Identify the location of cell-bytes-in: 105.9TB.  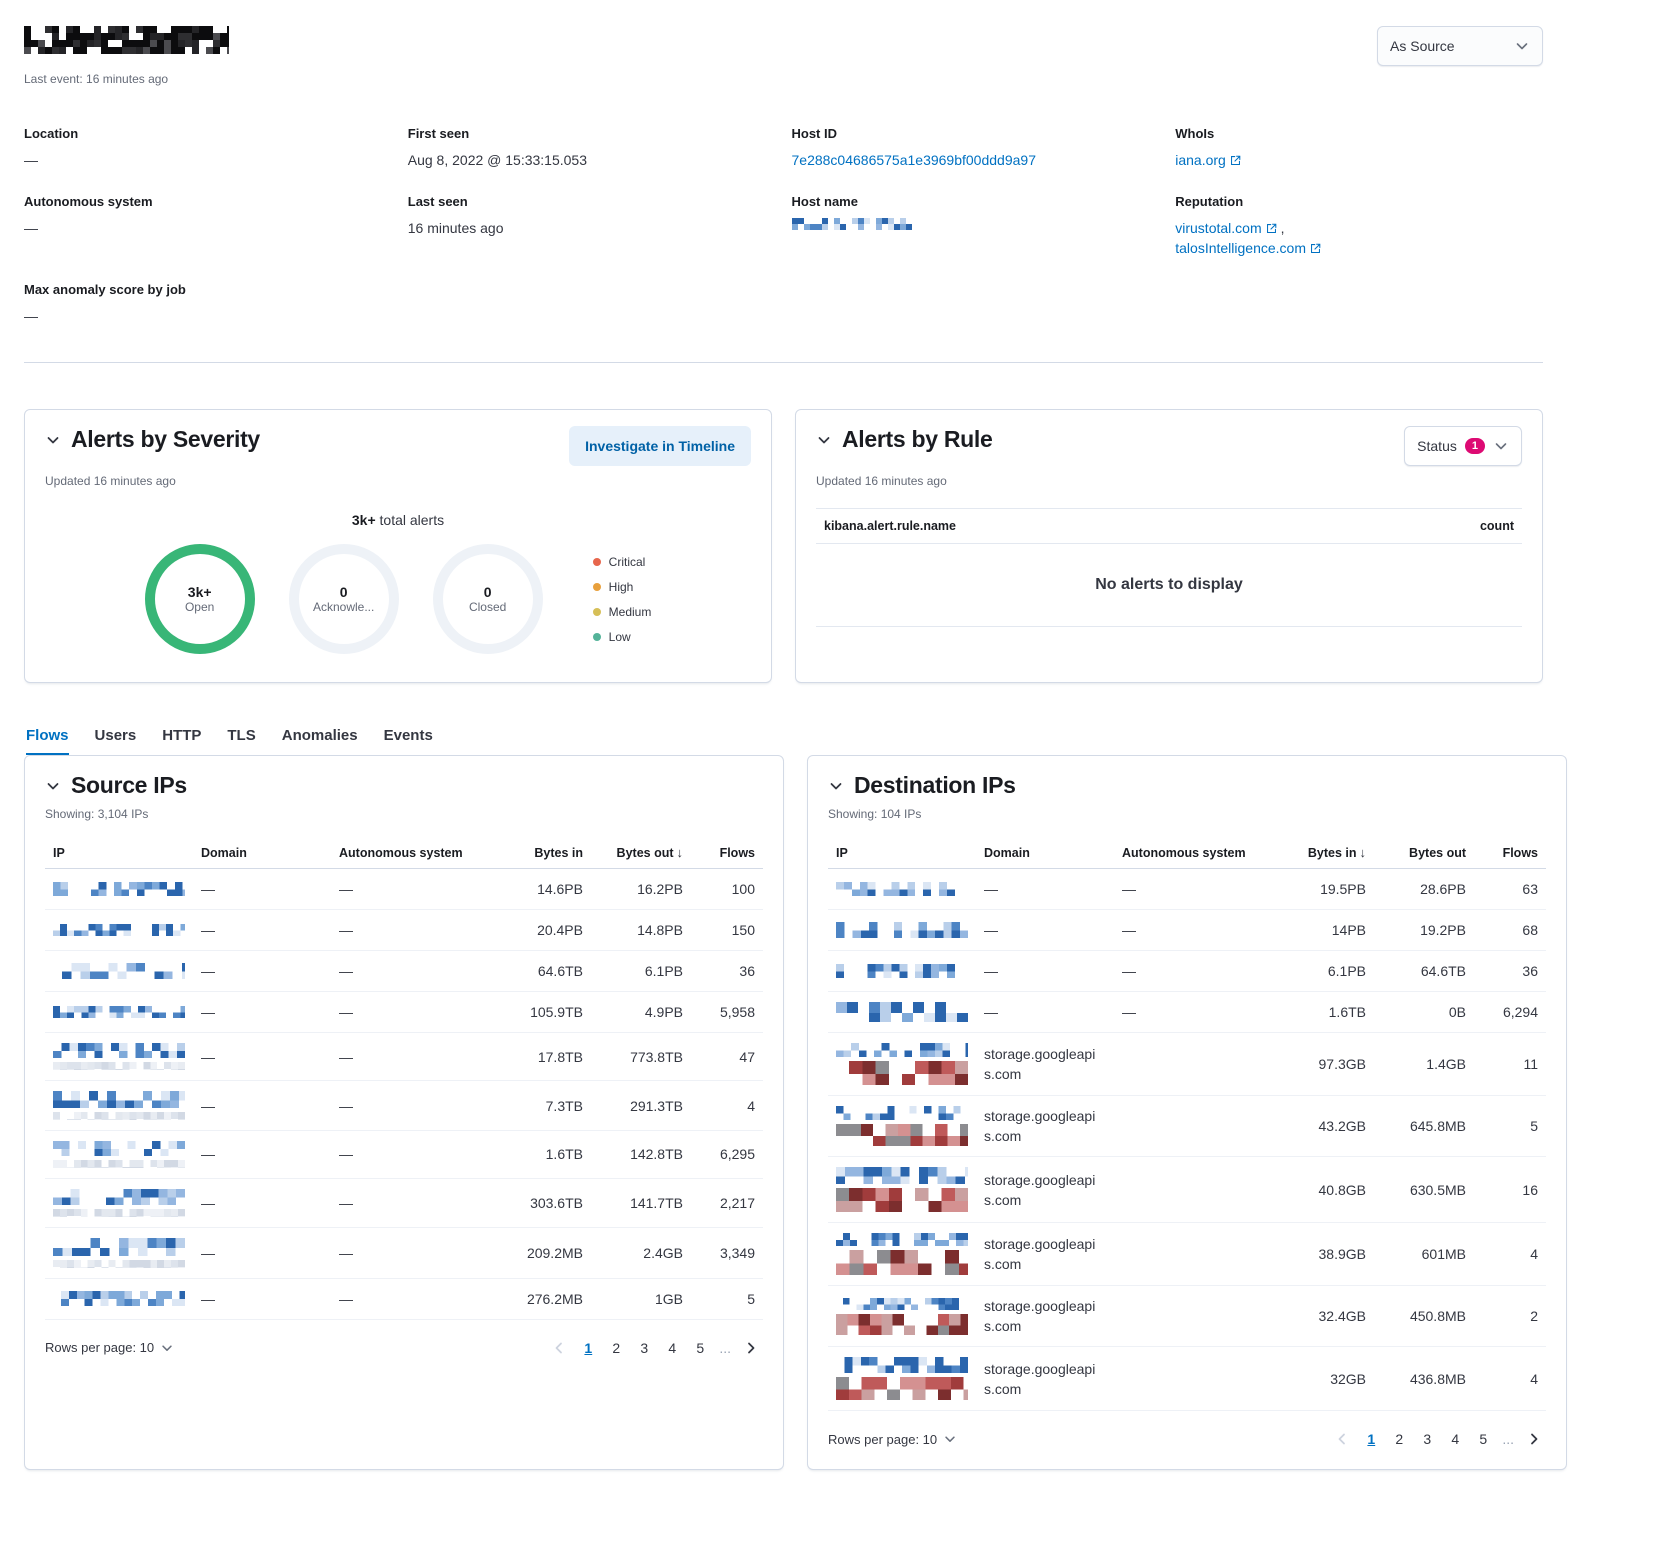
(545, 1012).